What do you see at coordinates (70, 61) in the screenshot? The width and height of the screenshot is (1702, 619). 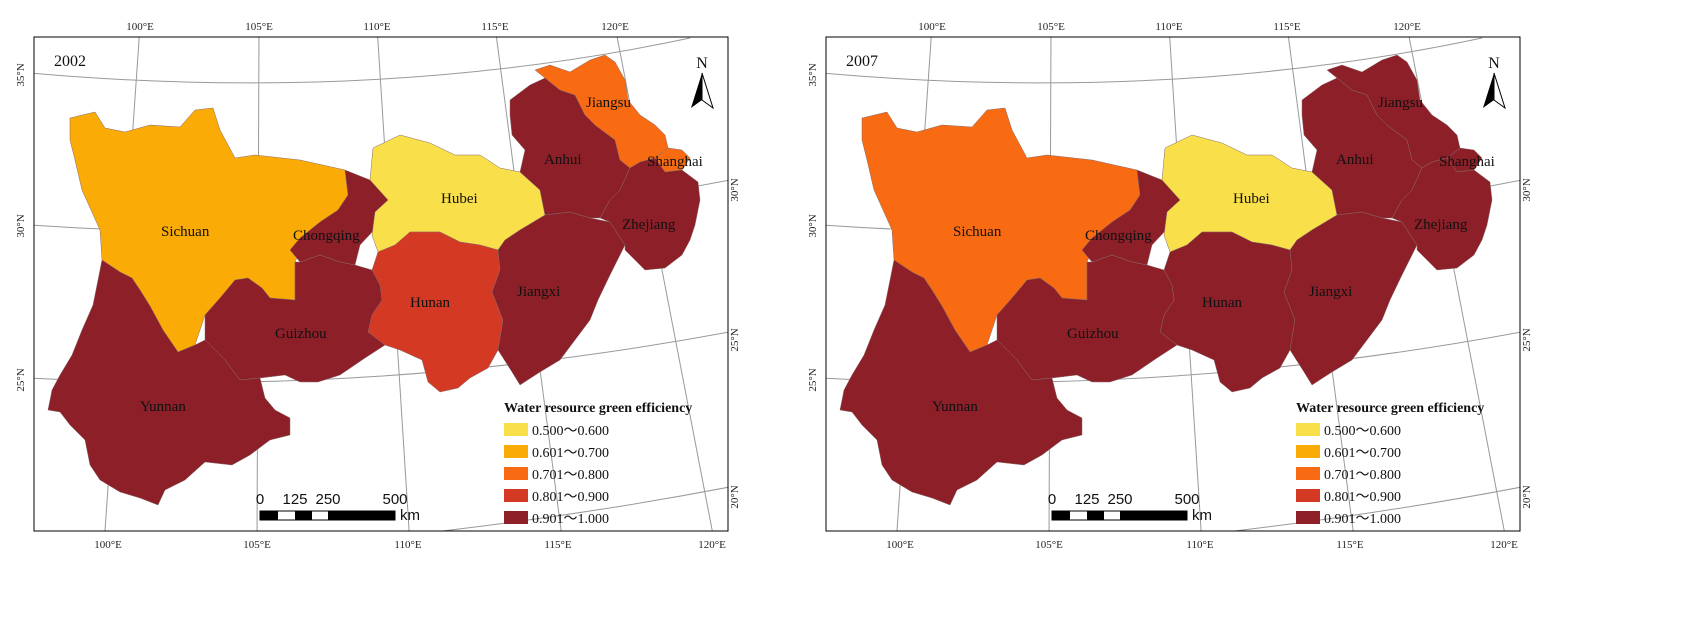 I see `year-label: 2002` at bounding box center [70, 61].